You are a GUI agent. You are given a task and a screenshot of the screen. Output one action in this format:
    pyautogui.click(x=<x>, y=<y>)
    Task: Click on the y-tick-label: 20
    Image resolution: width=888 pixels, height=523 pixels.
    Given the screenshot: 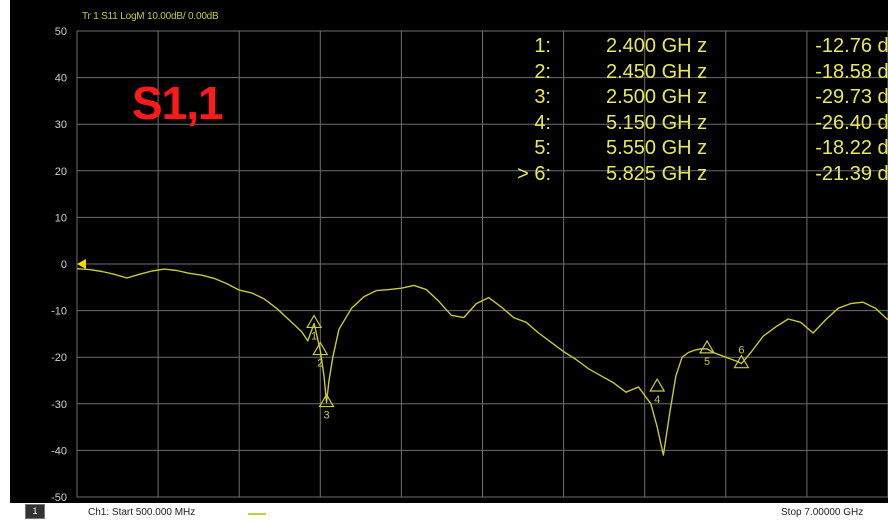 What is the action you would take?
    pyautogui.click(x=61, y=172)
    